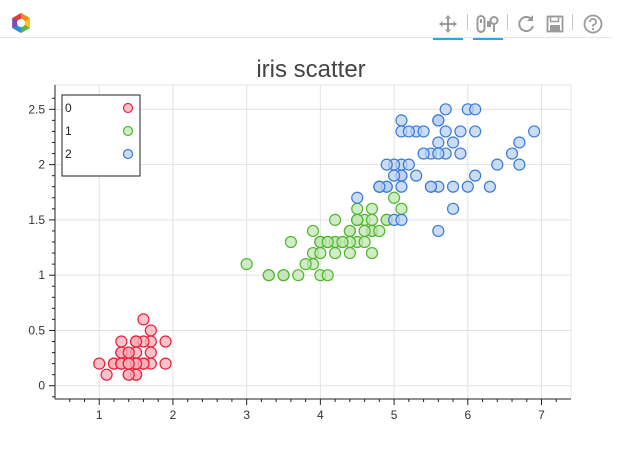  I want to click on y-tick-label: 0.5, so click(36, 330).